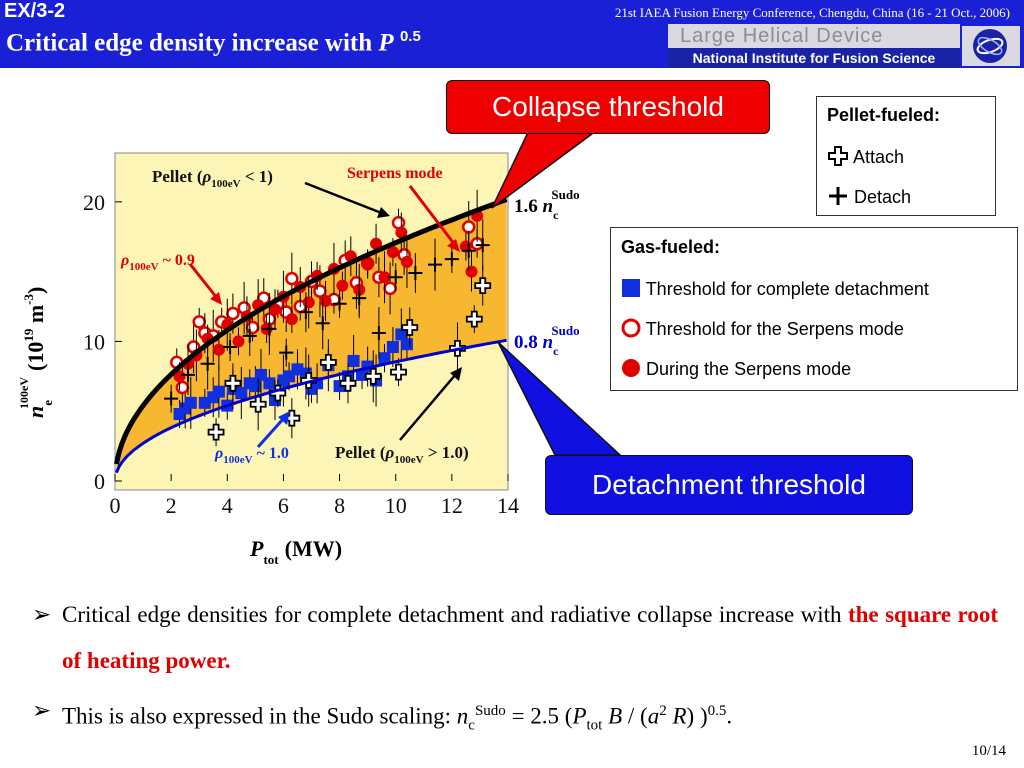  What do you see at coordinates (396, 505) in the screenshot?
I see `x-tick-label: 10` at bounding box center [396, 505].